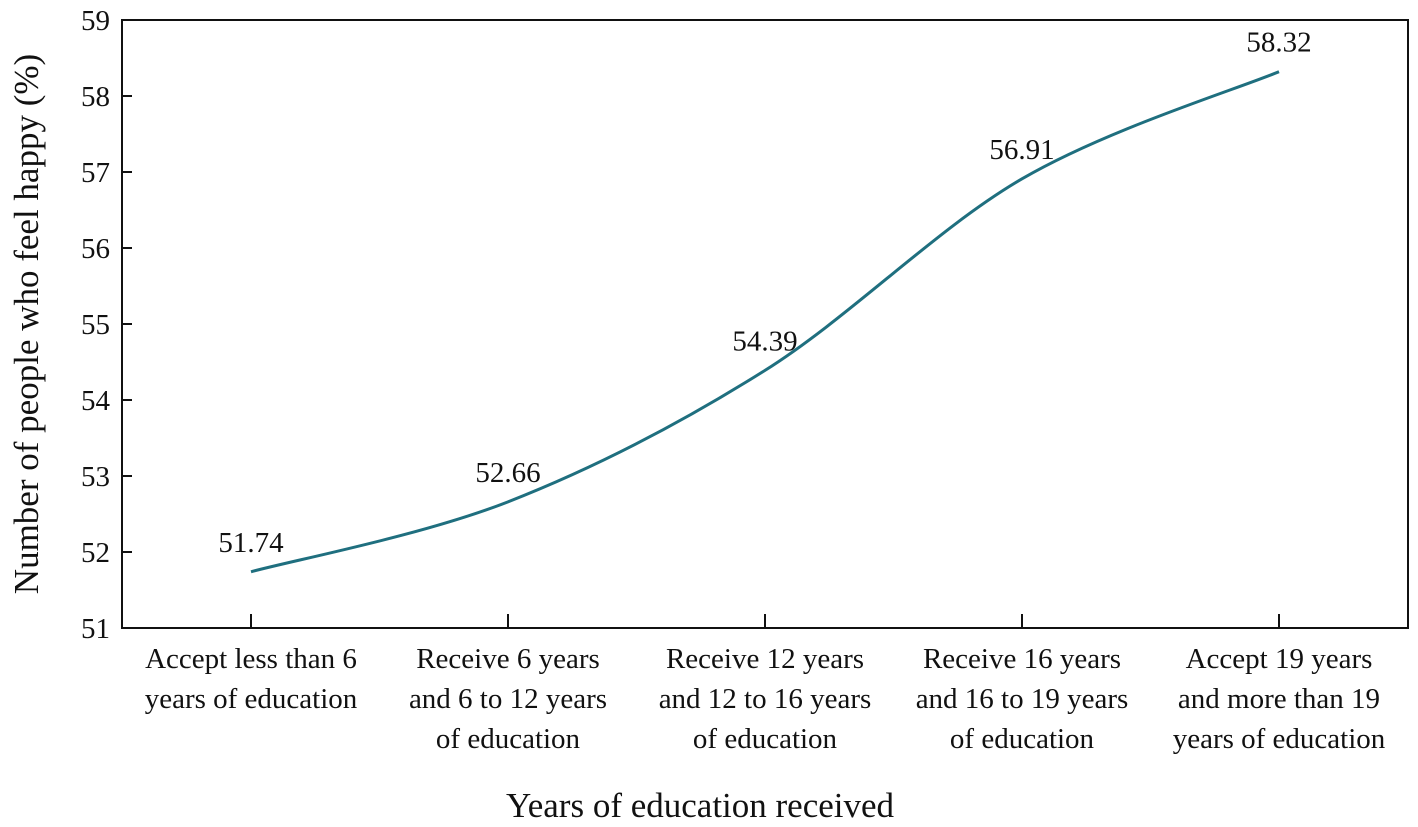 Image resolution: width=1418 pixels, height=827 pixels. What do you see at coordinates (764, 341) in the screenshot?
I see `data-label: 54.39` at bounding box center [764, 341].